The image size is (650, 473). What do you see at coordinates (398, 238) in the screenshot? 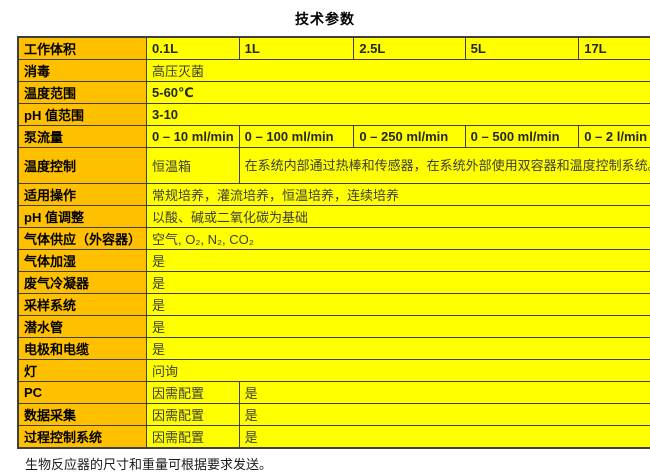
I see `value-cell: 空气, O₂, N₂, CO₂` at bounding box center [398, 238].